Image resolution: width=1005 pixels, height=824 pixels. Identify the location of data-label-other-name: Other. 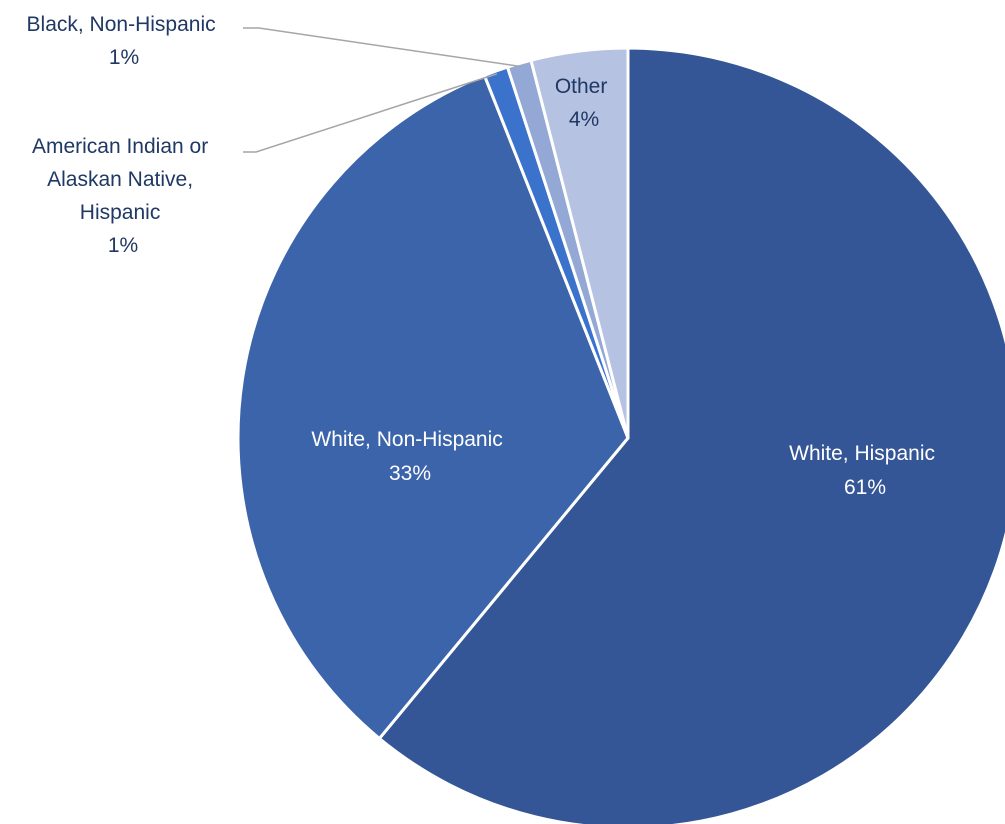
(581, 86).